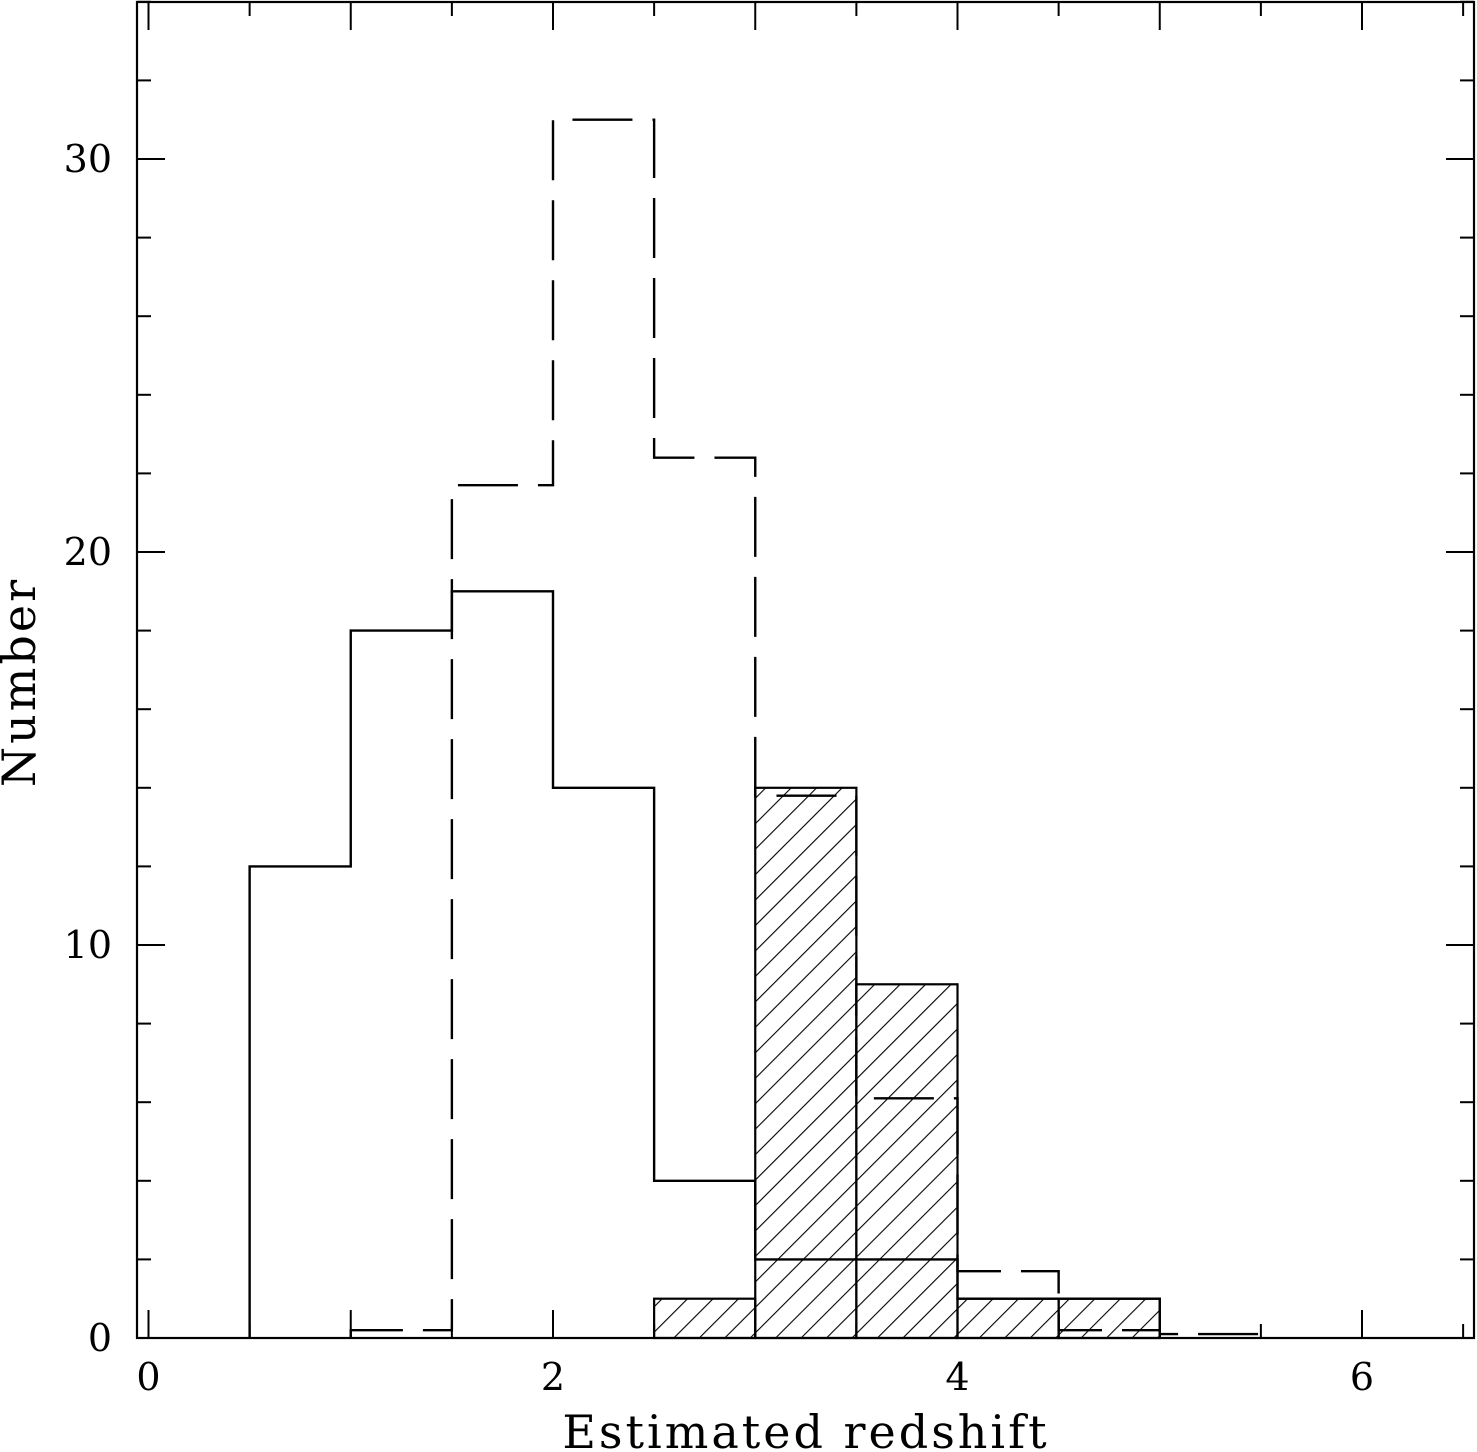 This screenshot has width=1477, height=1452. I want to click on x-tick-label: 2, so click(553, 1377).